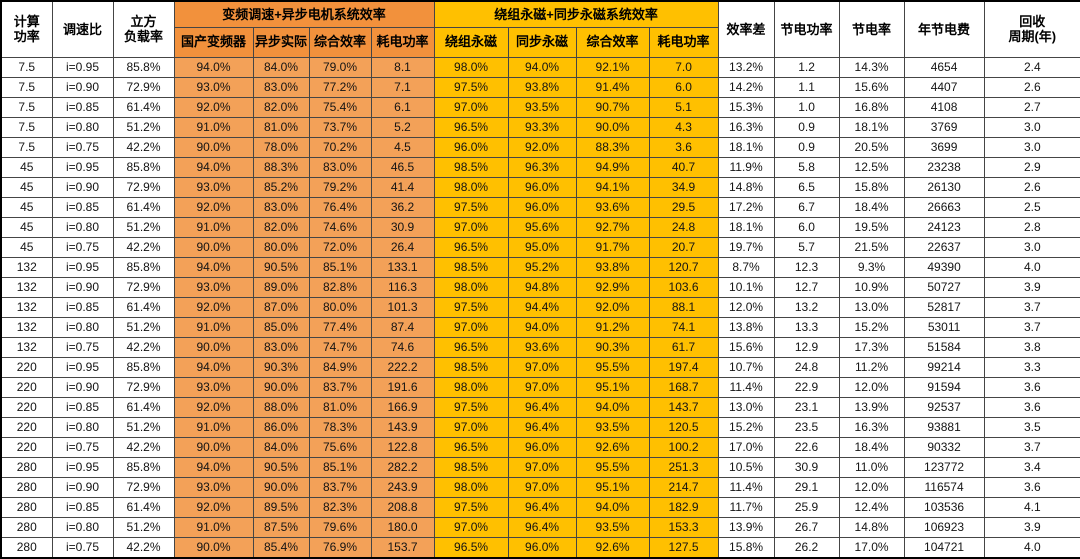 The width and height of the screenshot is (1080, 559). I want to click on table-cell: 8.1, so click(402, 67).